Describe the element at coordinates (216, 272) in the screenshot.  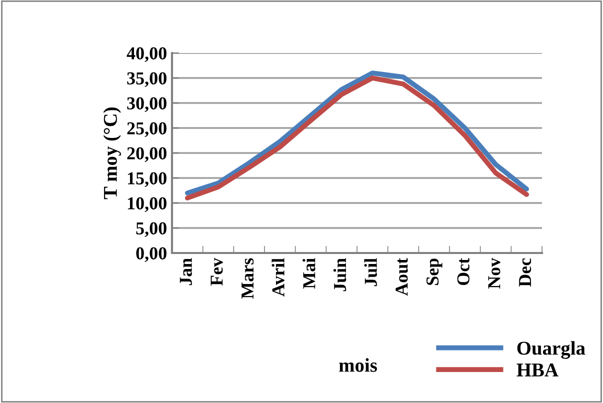
I see `x-tick-label: Fev` at that location.